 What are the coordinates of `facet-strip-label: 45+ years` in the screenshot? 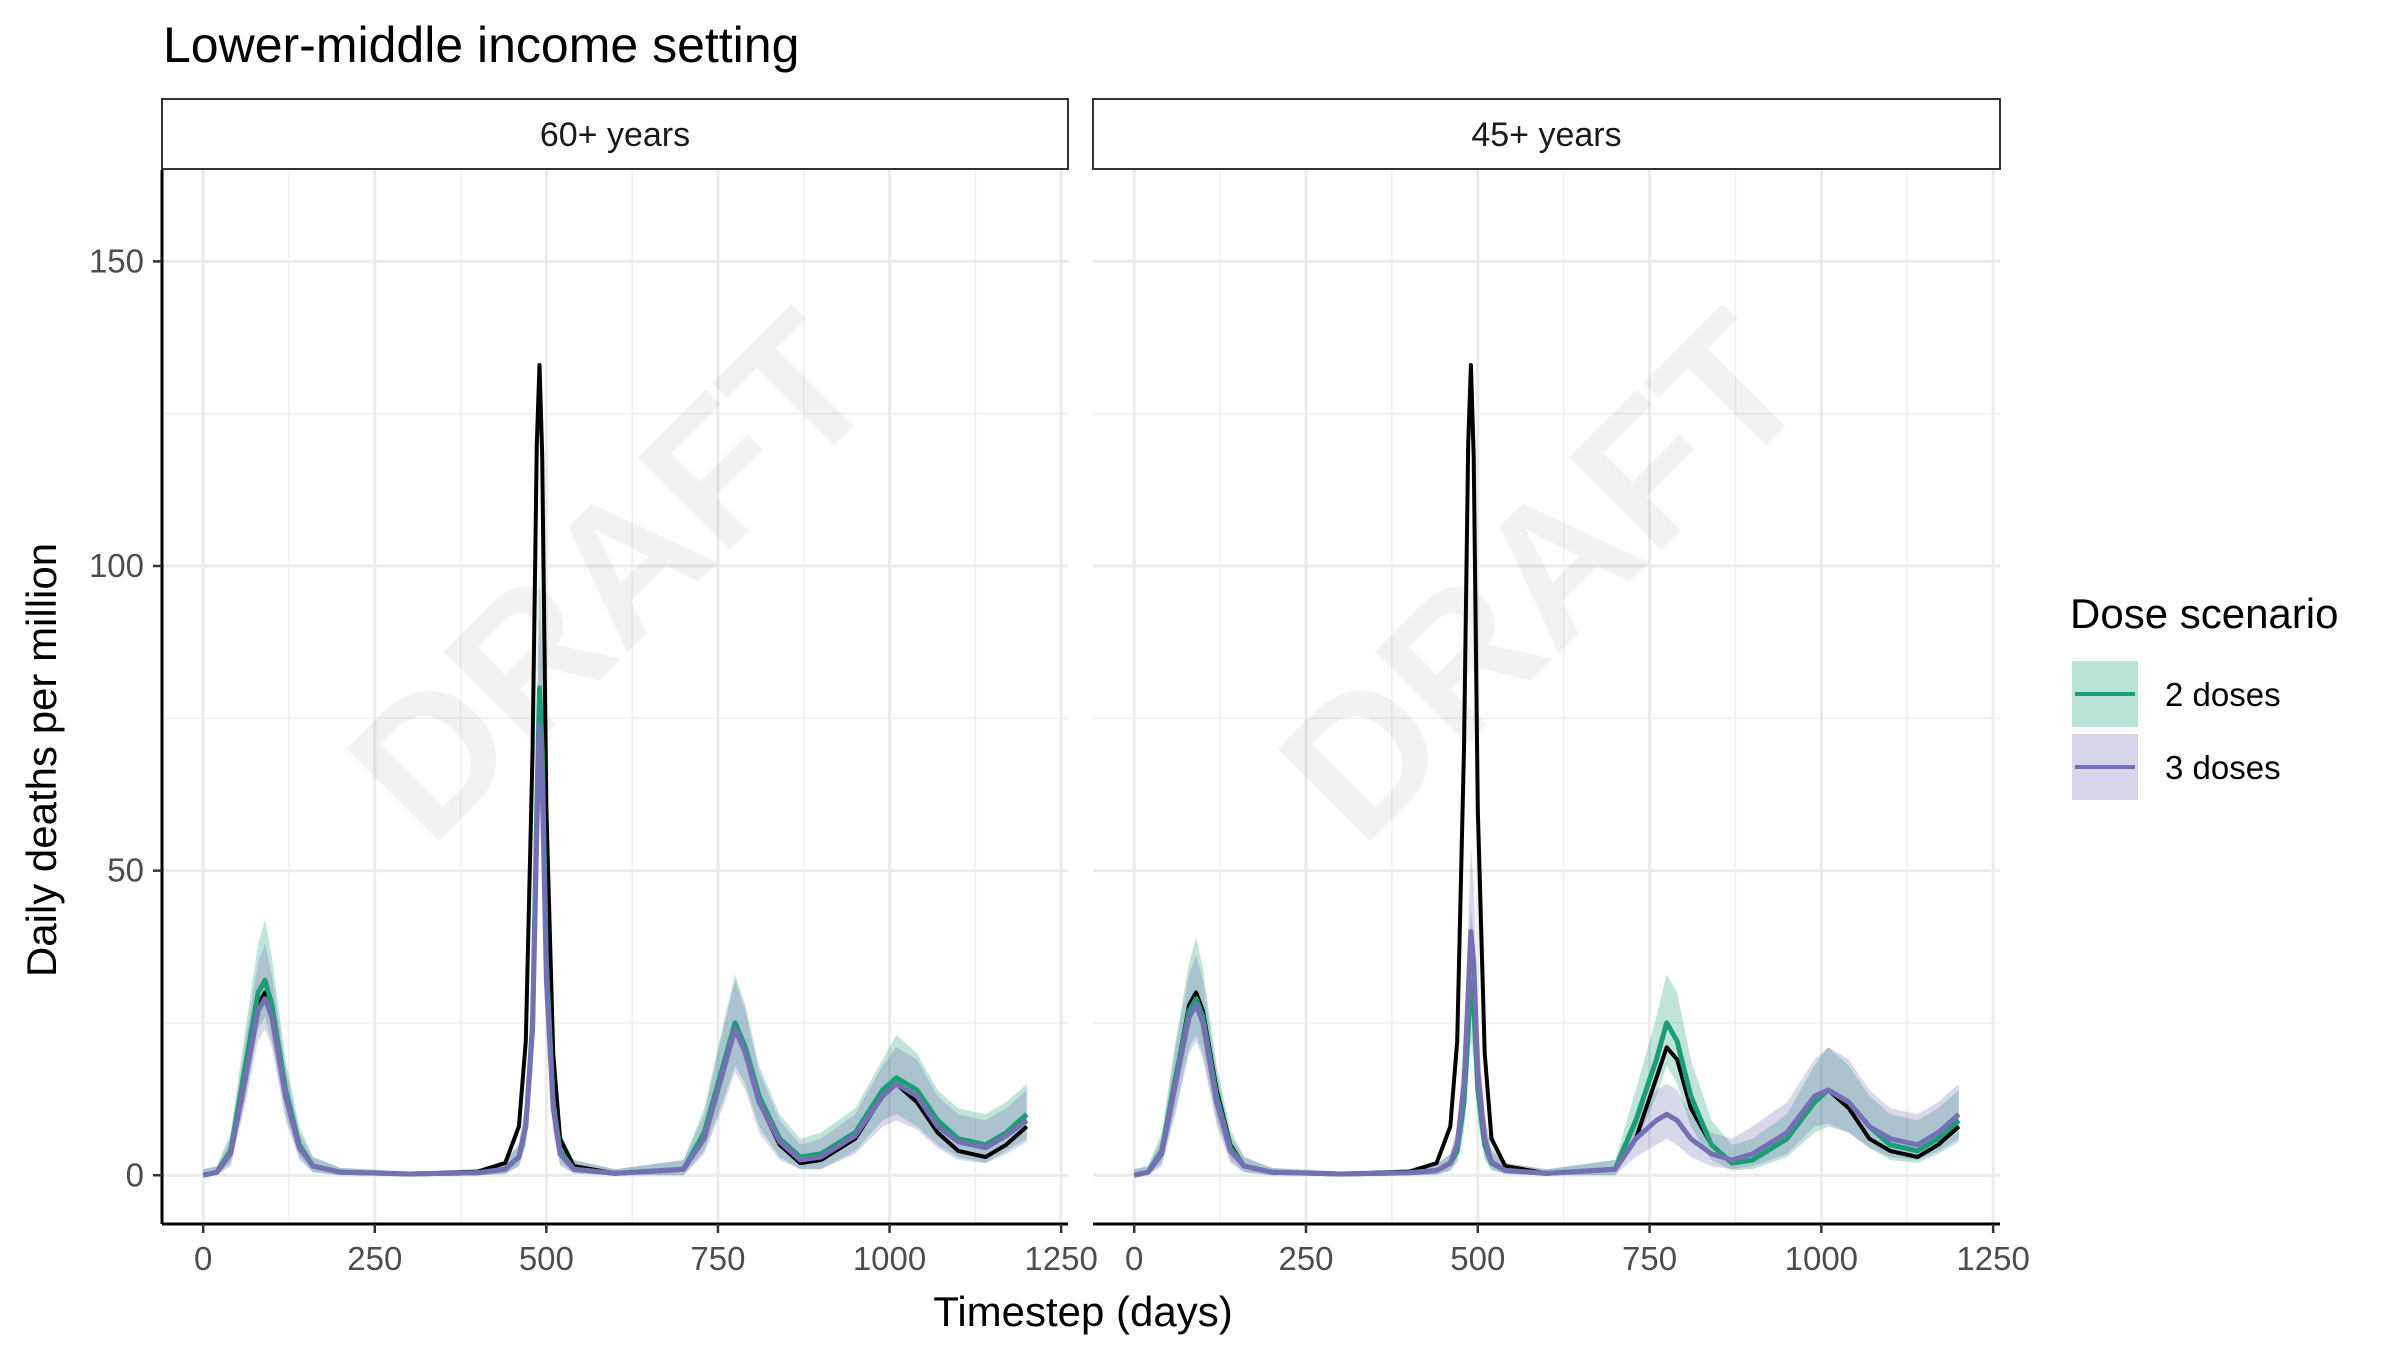 It's located at (1546, 135).